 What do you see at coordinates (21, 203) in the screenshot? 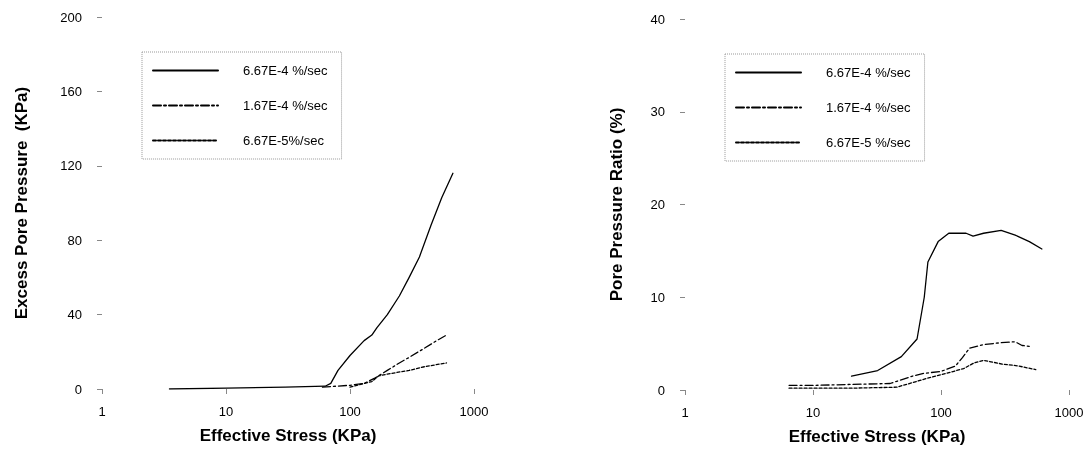
I see `y-axis-title: Excess Pore Pressure (KPa)` at bounding box center [21, 203].